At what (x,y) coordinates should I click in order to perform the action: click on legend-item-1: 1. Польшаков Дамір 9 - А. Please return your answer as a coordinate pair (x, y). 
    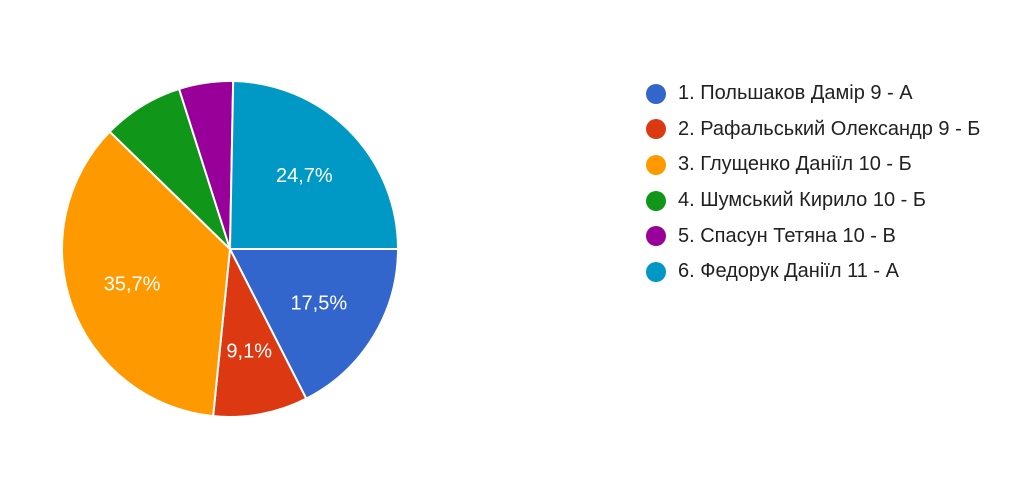
    Looking at the image, I should click on (813, 94).